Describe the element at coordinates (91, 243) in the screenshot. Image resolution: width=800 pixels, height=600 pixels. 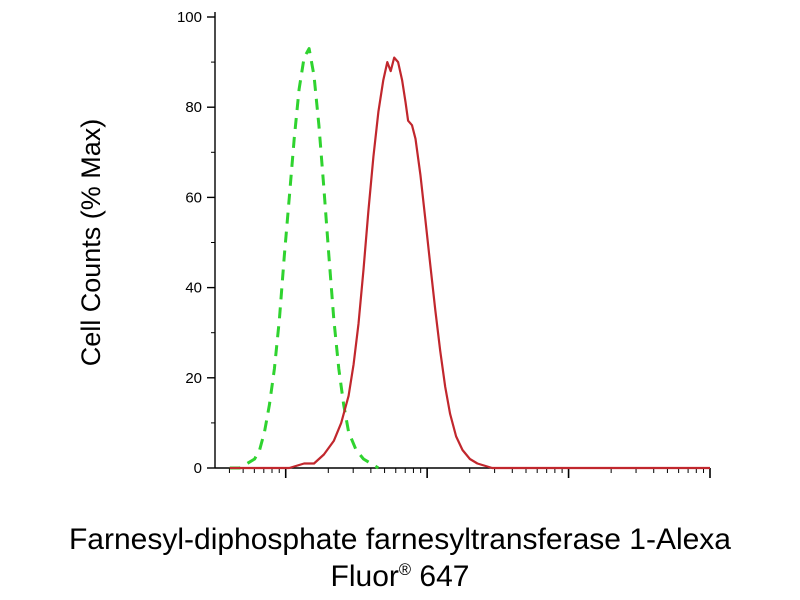
I see `svg-text: Cell Counts (% Max)` at that location.